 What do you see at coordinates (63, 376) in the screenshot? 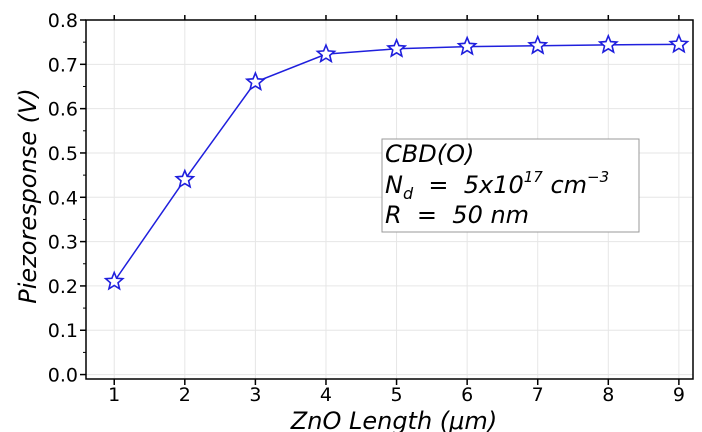
I see `y-tick-label: 0.0` at bounding box center [63, 376].